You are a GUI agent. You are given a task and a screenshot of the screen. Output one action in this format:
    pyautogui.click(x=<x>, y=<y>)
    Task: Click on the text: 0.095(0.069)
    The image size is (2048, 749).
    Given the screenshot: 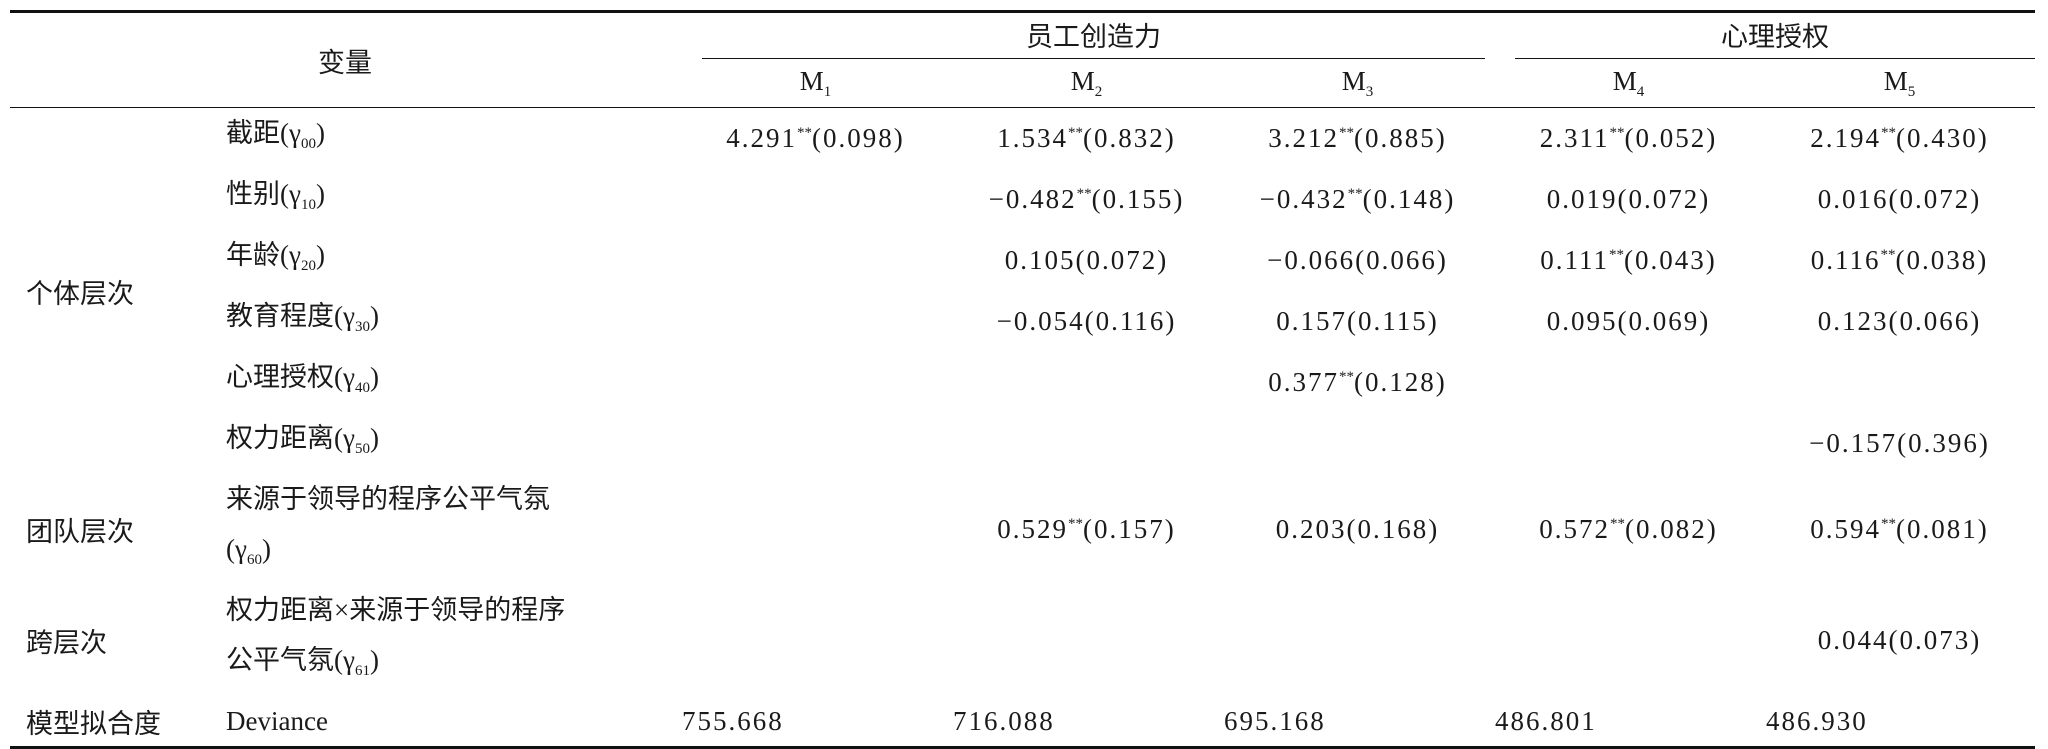 What is the action you would take?
    pyautogui.click(x=1628, y=321)
    